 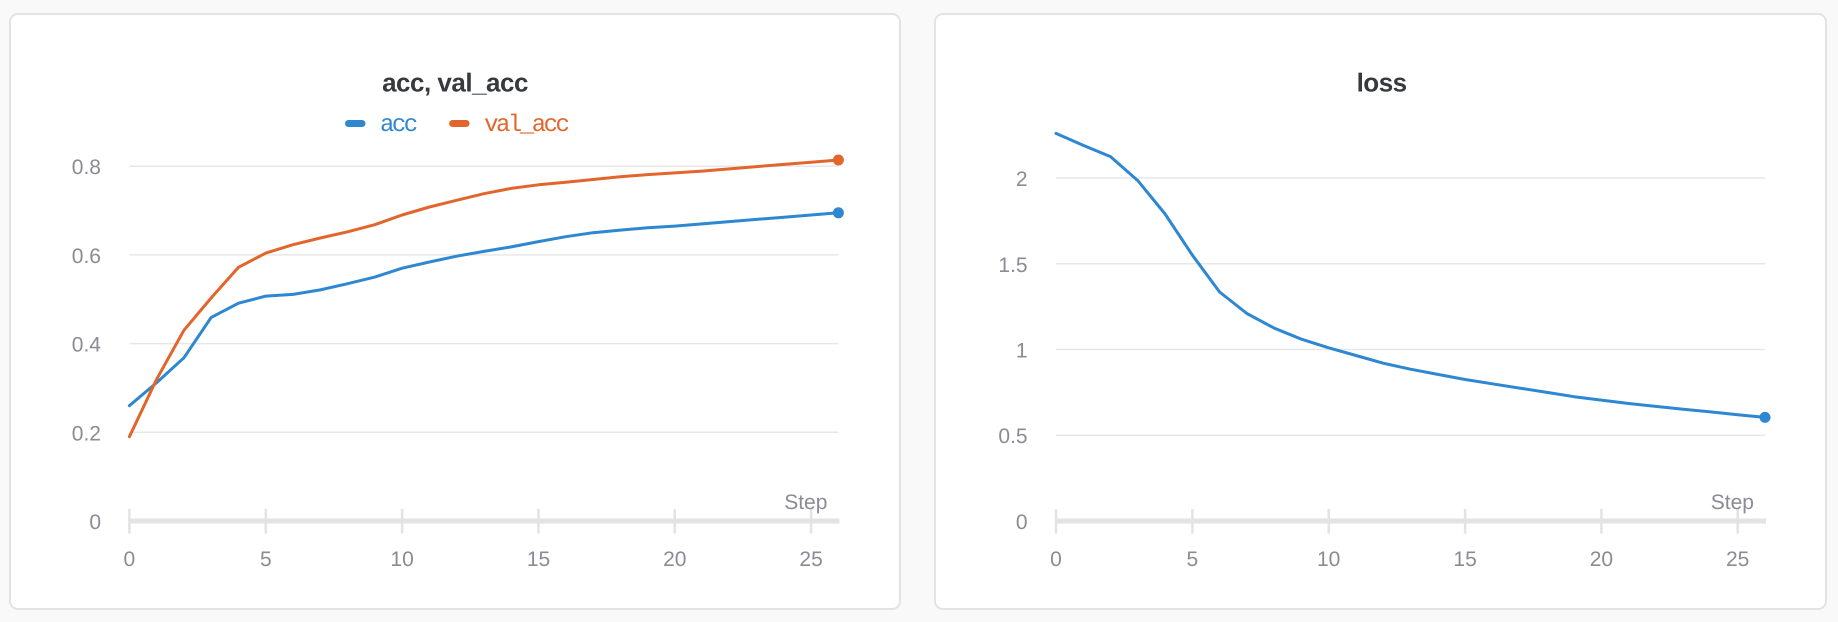 I want to click on svg-text: 0.4, so click(x=87, y=345).